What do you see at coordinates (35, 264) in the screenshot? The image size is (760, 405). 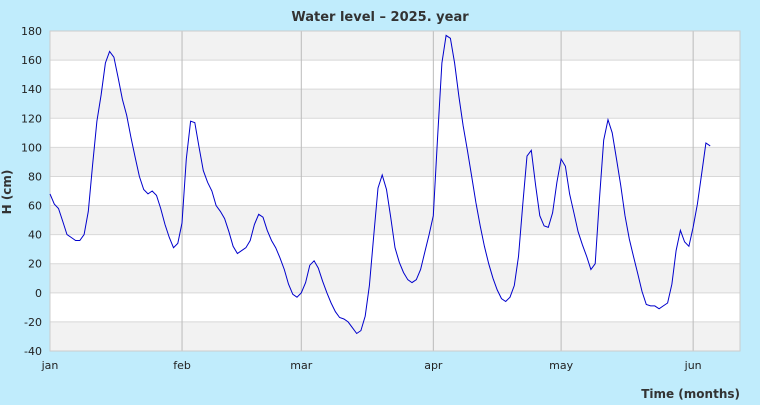 I see `y-tick-label: 20` at bounding box center [35, 264].